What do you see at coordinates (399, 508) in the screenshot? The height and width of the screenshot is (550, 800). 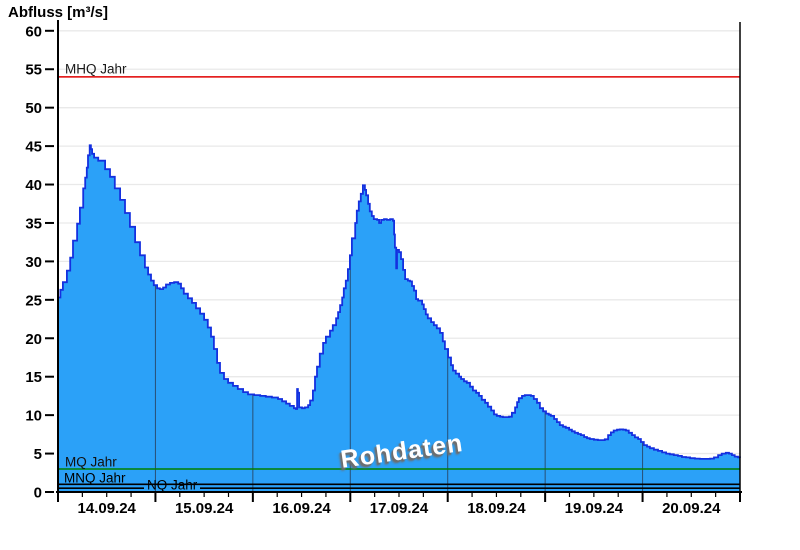 I see `x-tick-label: 17.09.24` at bounding box center [399, 508].